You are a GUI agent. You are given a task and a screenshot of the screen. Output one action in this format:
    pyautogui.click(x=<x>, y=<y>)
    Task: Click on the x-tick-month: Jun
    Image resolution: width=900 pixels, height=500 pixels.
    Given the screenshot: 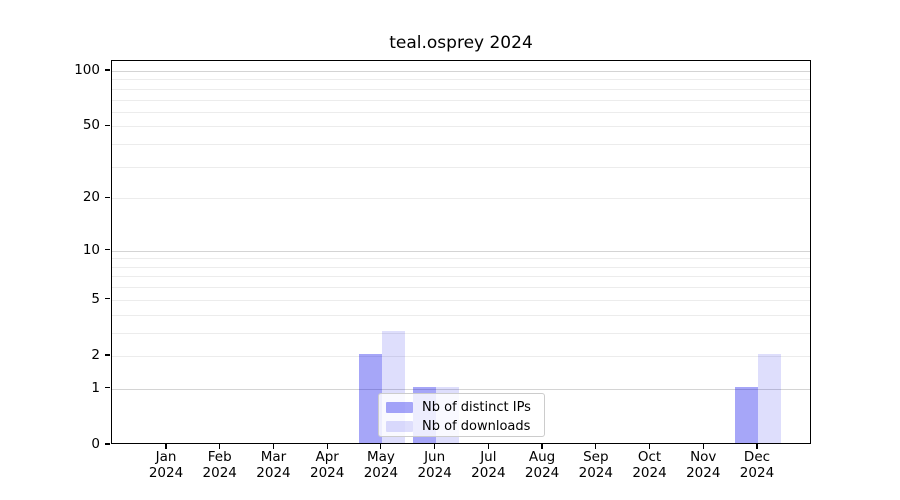 What is the action you would take?
    pyautogui.click(x=435, y=457)
    